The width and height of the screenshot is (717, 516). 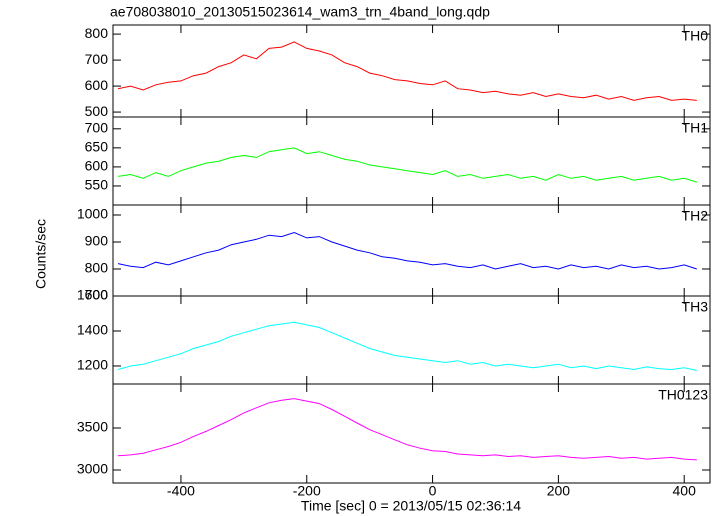 I want to click on y-tick-label: 1200, so click(x=92, y=365).